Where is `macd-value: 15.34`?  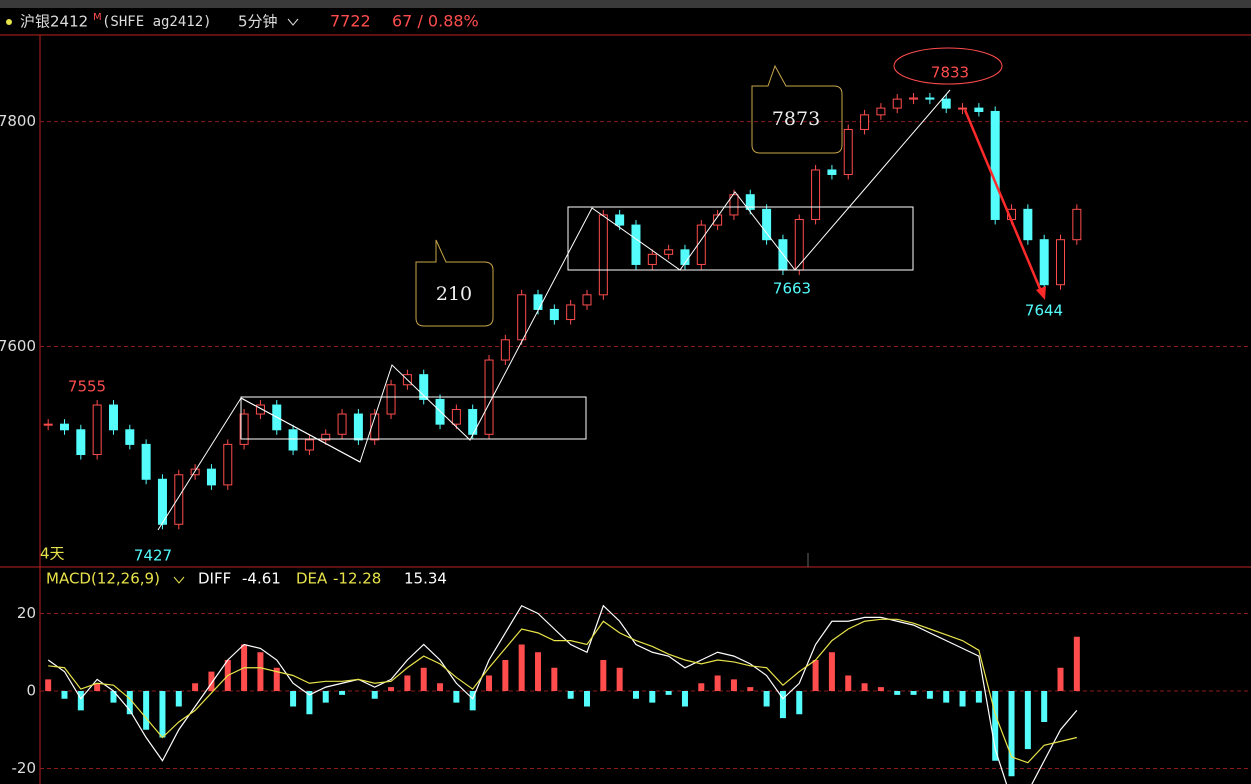
macd-value: 15.34 is located at coordinates (425, 579).